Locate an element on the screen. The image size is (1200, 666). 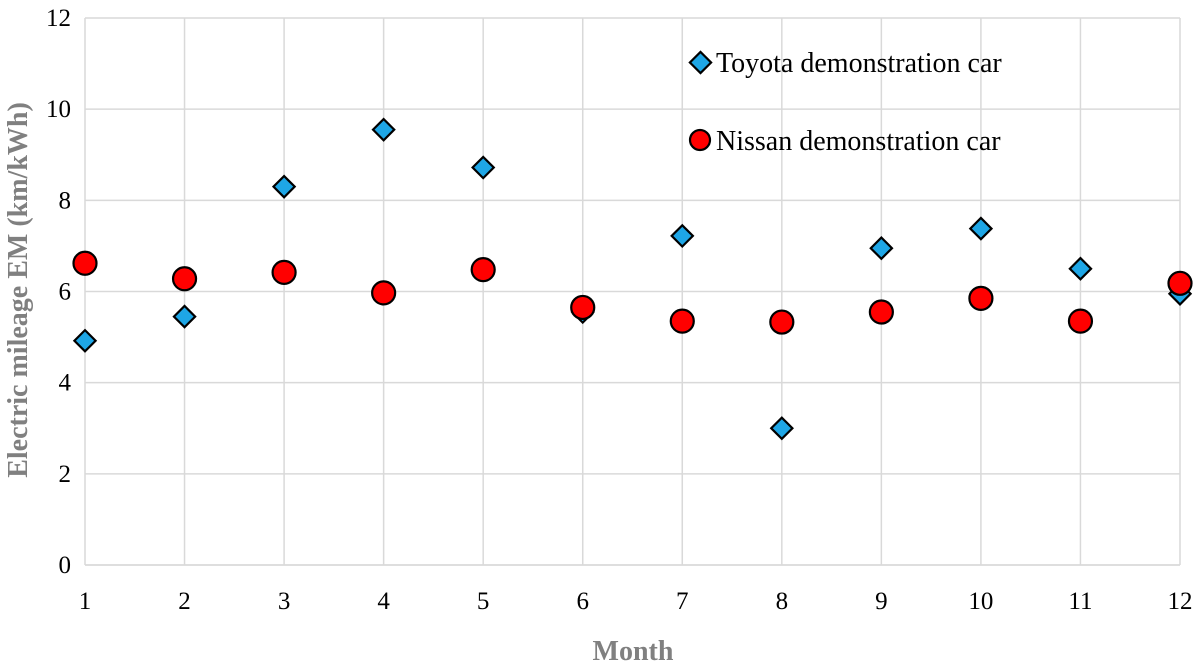
y-tick-label: 6 is located at coordinates (65, 292).